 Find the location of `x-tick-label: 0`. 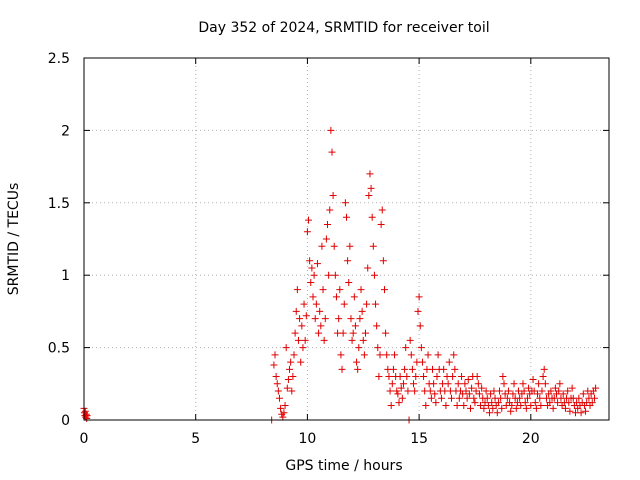

x-tick-label: 0 is located at coordinates (84, 439).